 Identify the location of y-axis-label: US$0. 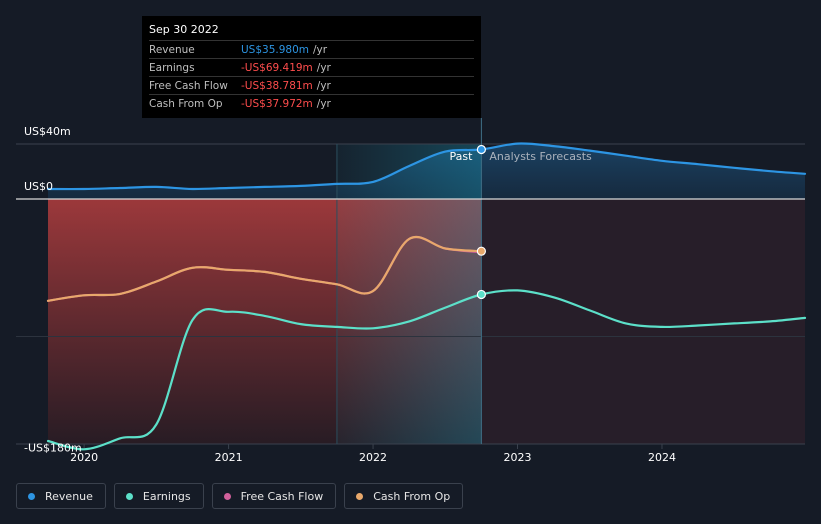
(38, 186).